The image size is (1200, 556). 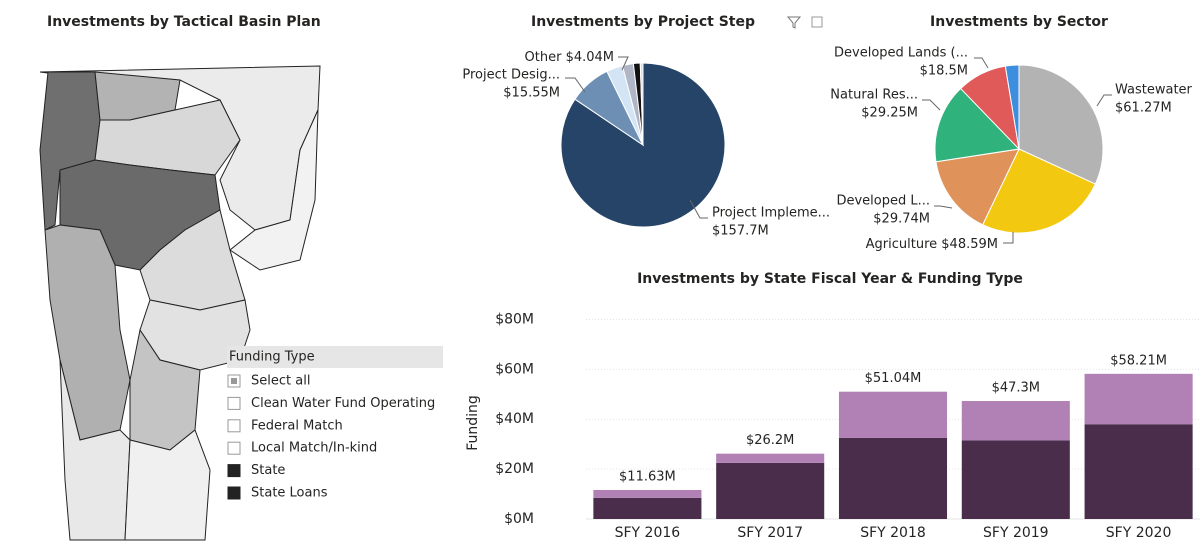 I want to click on slicer-item: State, so click(x=268, y=470).